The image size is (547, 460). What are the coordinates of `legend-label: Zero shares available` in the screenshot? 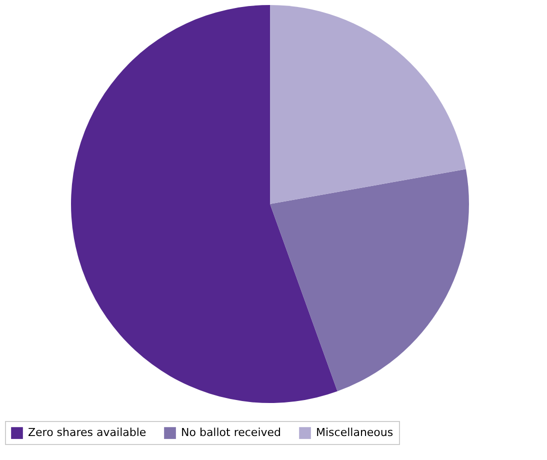 It's located at (87, 433).